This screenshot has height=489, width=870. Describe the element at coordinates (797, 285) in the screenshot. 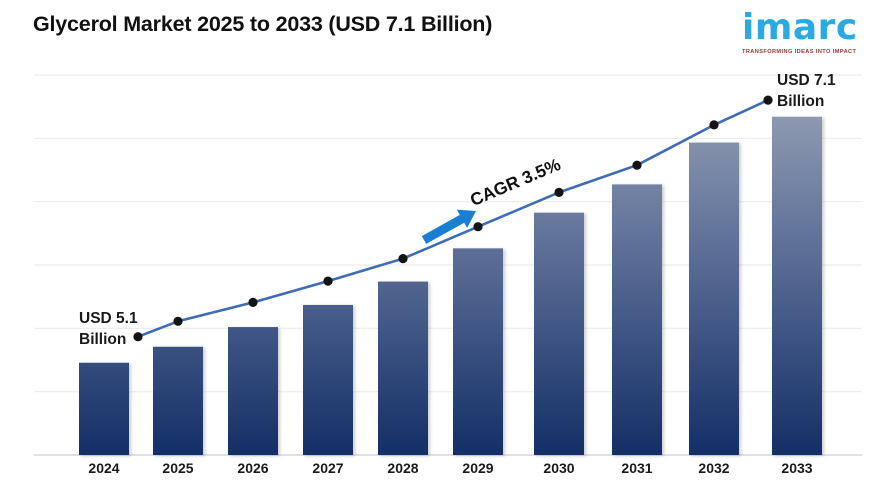

I see `bar-2033` at that location.